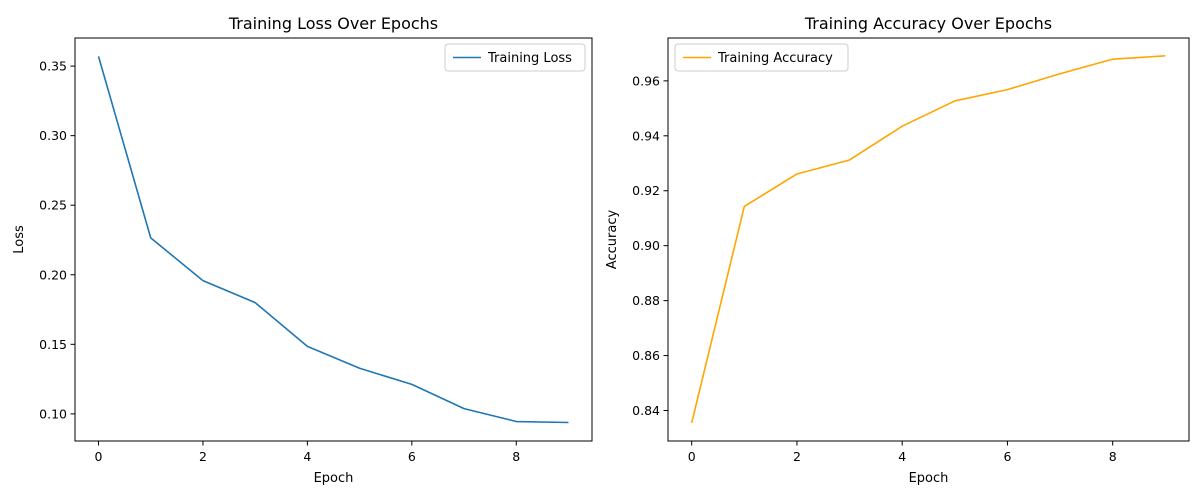 This screenshot has height=500, width=1200. I want to click on y-tick-label: 0.94, so click(646, 135).